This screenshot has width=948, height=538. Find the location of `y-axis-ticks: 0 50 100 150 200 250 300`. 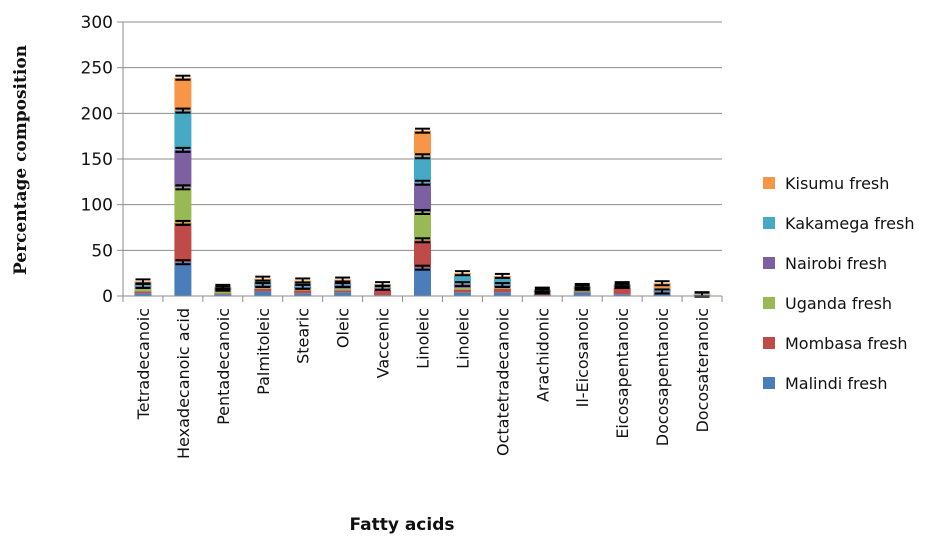

y-axis-ticks: 0 50 100 150 200 250 300 is located at coordinates (102, 160).